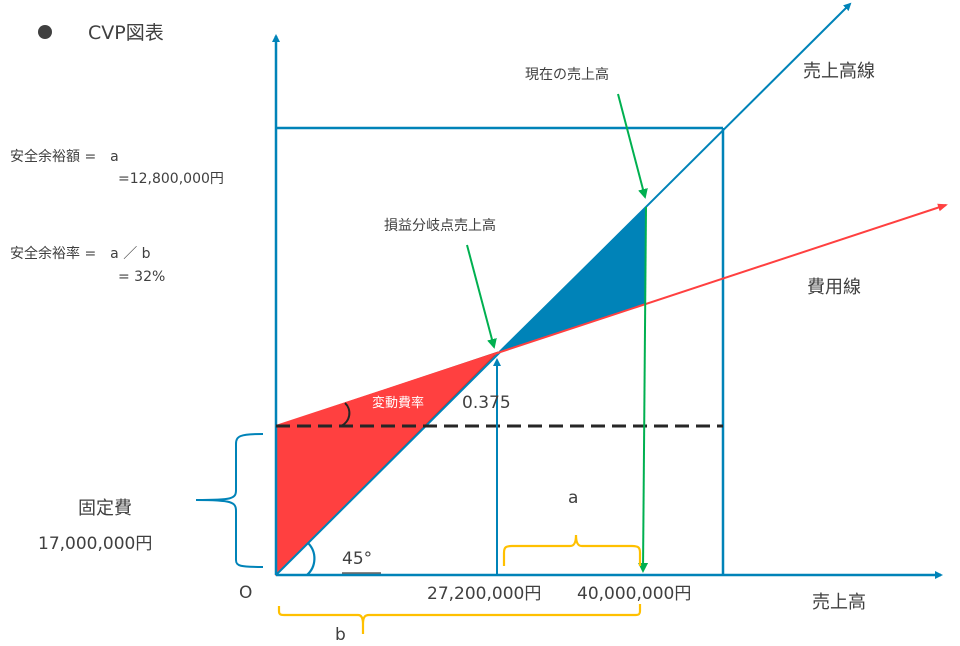  Describe the element at coordinates (573, 498) in the screenshot. I see `brace-a-label: a` at that location.